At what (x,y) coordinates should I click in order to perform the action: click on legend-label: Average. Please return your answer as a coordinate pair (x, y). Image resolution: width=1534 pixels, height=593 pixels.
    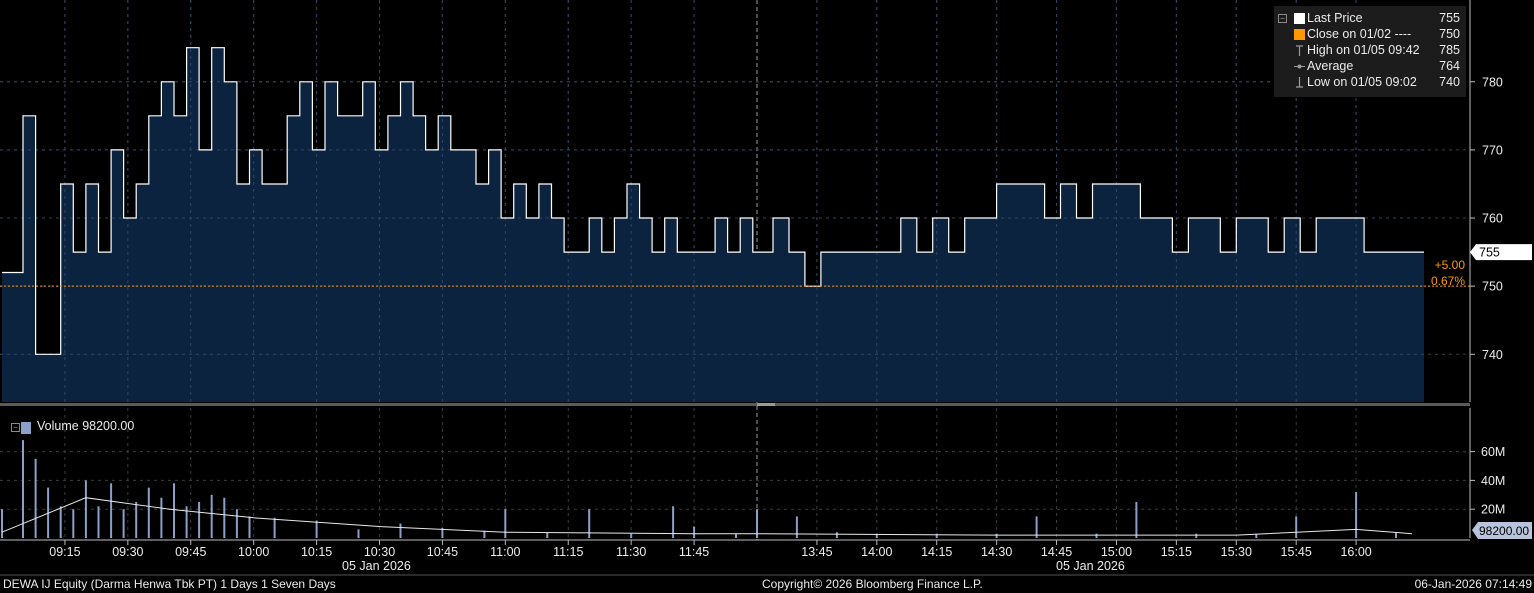
    Looking at the image, I should click on (1330, 66).